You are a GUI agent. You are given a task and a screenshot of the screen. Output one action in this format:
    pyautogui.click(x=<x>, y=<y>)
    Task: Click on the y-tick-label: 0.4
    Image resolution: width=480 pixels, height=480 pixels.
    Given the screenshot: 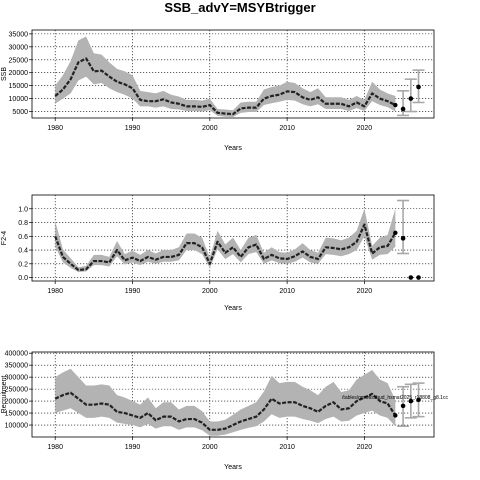 What is the action you would take?
    pyautogui.click(x=23, y=251)
    